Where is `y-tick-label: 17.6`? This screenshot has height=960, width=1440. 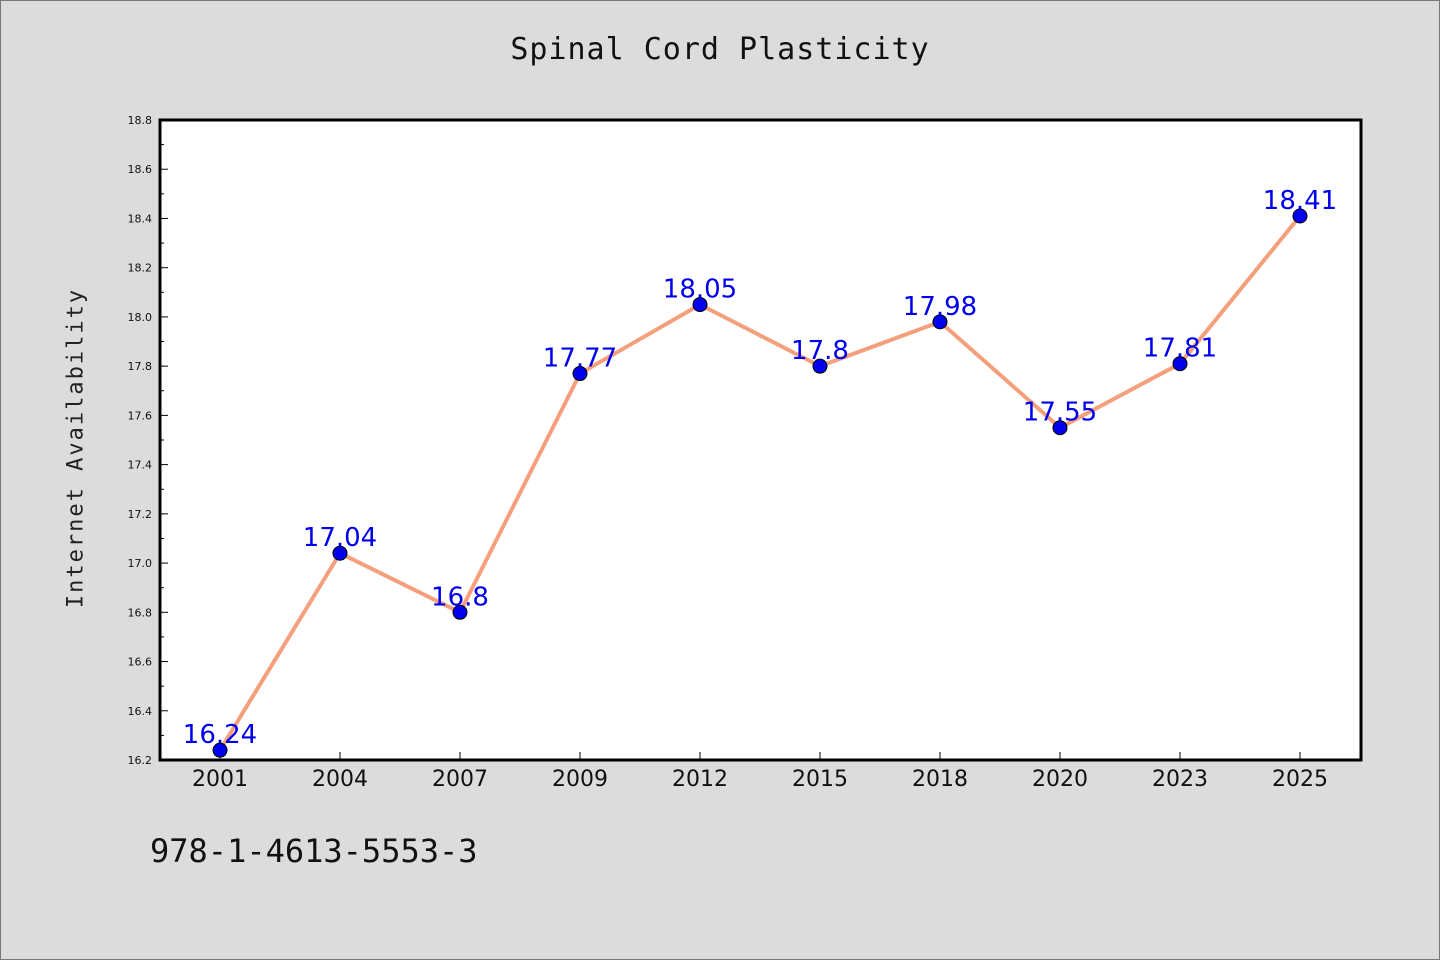 y-tick-label: 17.6 is located at coordinates (140, 415).